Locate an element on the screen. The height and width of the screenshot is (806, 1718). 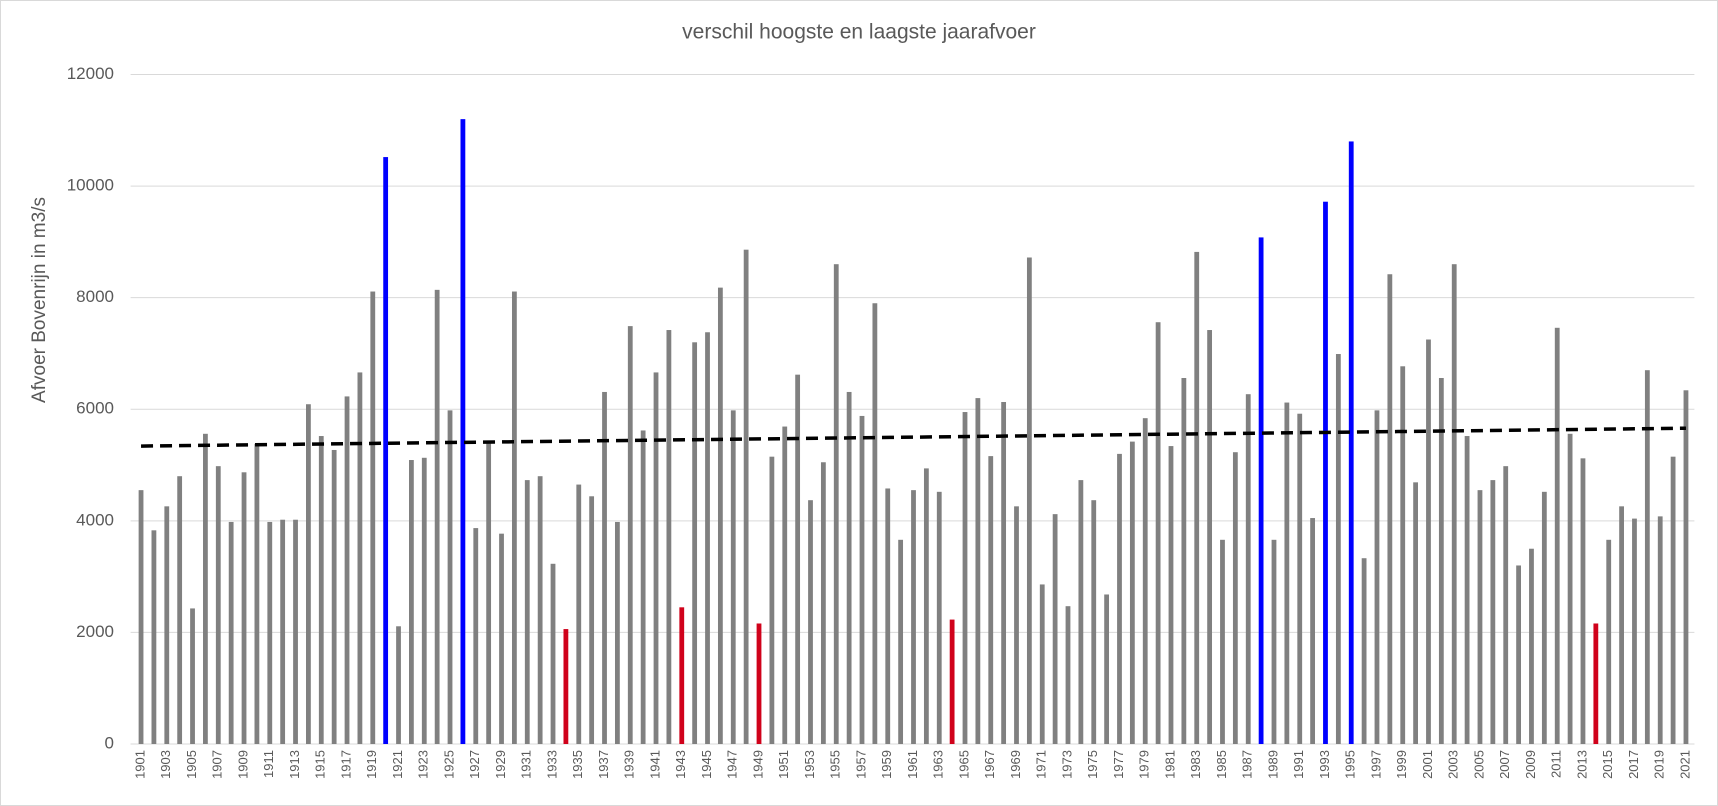
x-tick-label: 1913 is located at coordinates (294, 764).